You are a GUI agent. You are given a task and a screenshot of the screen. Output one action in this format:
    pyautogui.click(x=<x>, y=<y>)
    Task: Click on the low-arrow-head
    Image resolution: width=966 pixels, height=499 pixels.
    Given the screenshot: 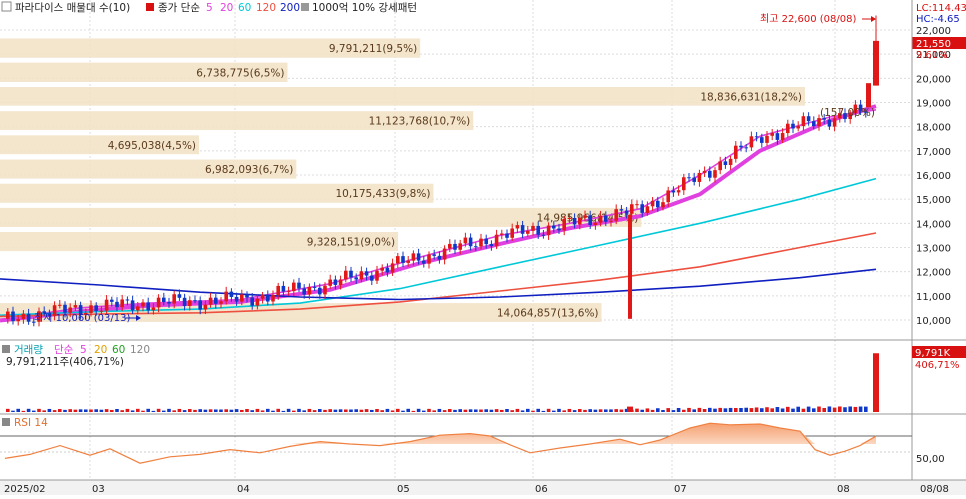 What is the action you would take?
    pyautogui.click(x=138, y=318)
    